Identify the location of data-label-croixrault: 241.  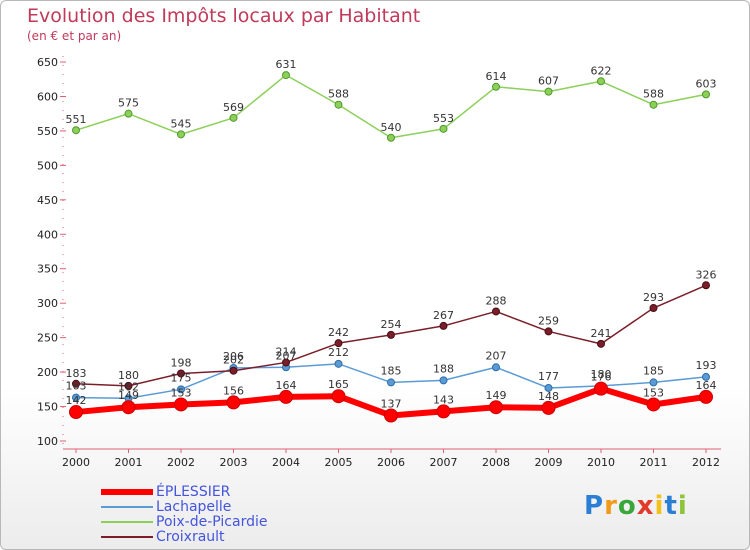
(601, 333).